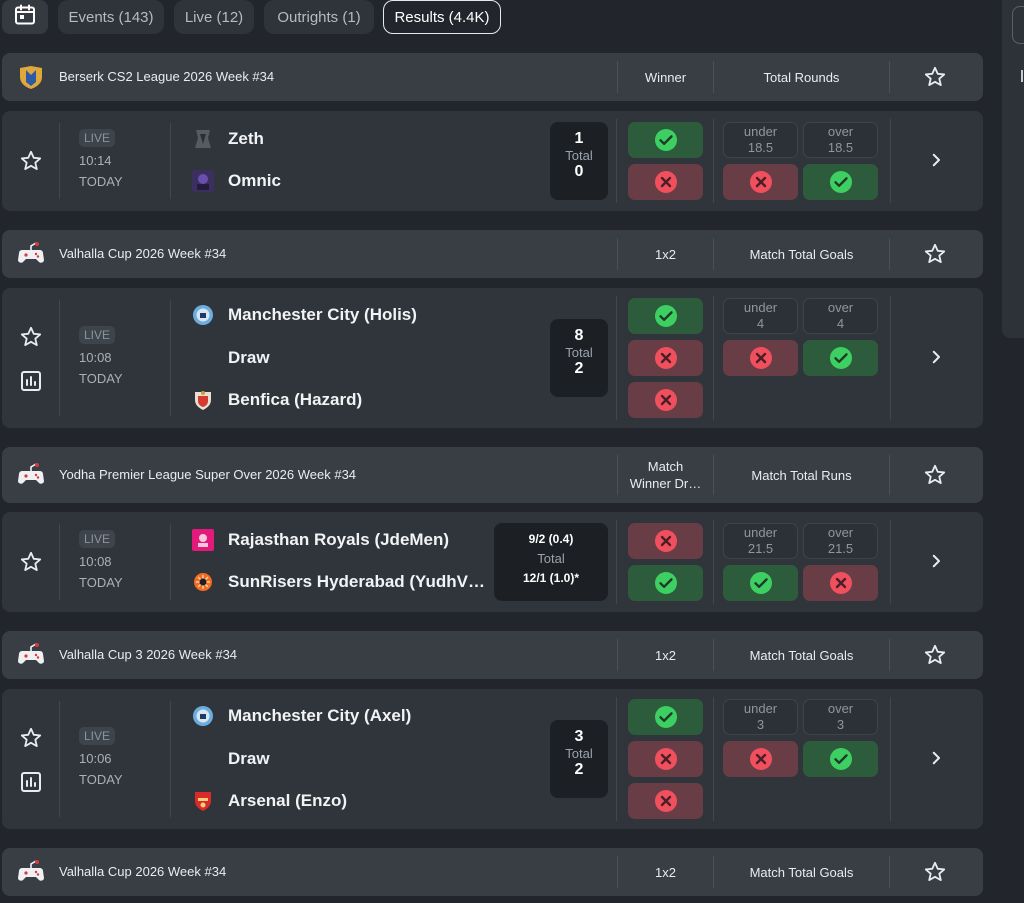 The height and width of the screenshot is (903, 1024). I want to click on calendar-button, so click(25, 17).